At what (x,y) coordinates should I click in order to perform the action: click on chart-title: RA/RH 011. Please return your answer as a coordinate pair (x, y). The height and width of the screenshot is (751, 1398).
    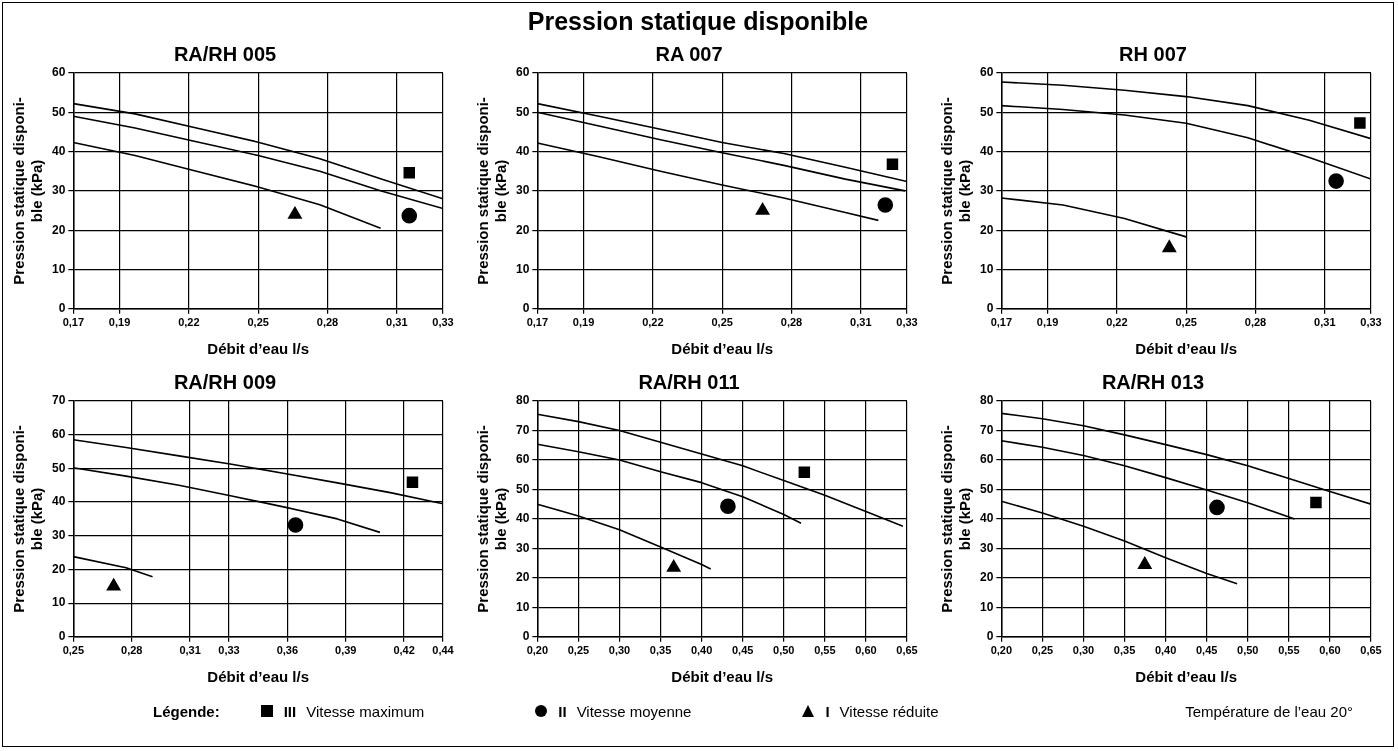
    Looking at the image, I should click on (689, 381).